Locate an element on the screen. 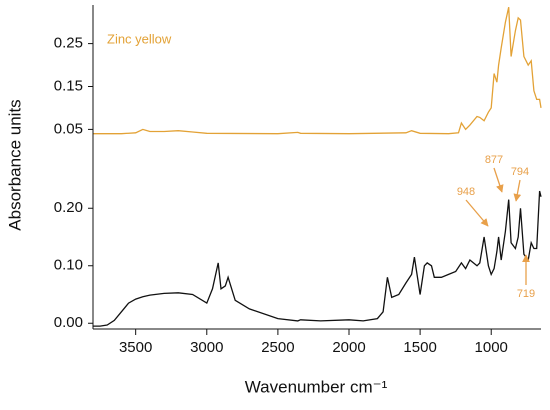 Image resolution: width=550 pixels, height=410 pixels. x-tick-label: 3000 is located at coordinates (206, 347).